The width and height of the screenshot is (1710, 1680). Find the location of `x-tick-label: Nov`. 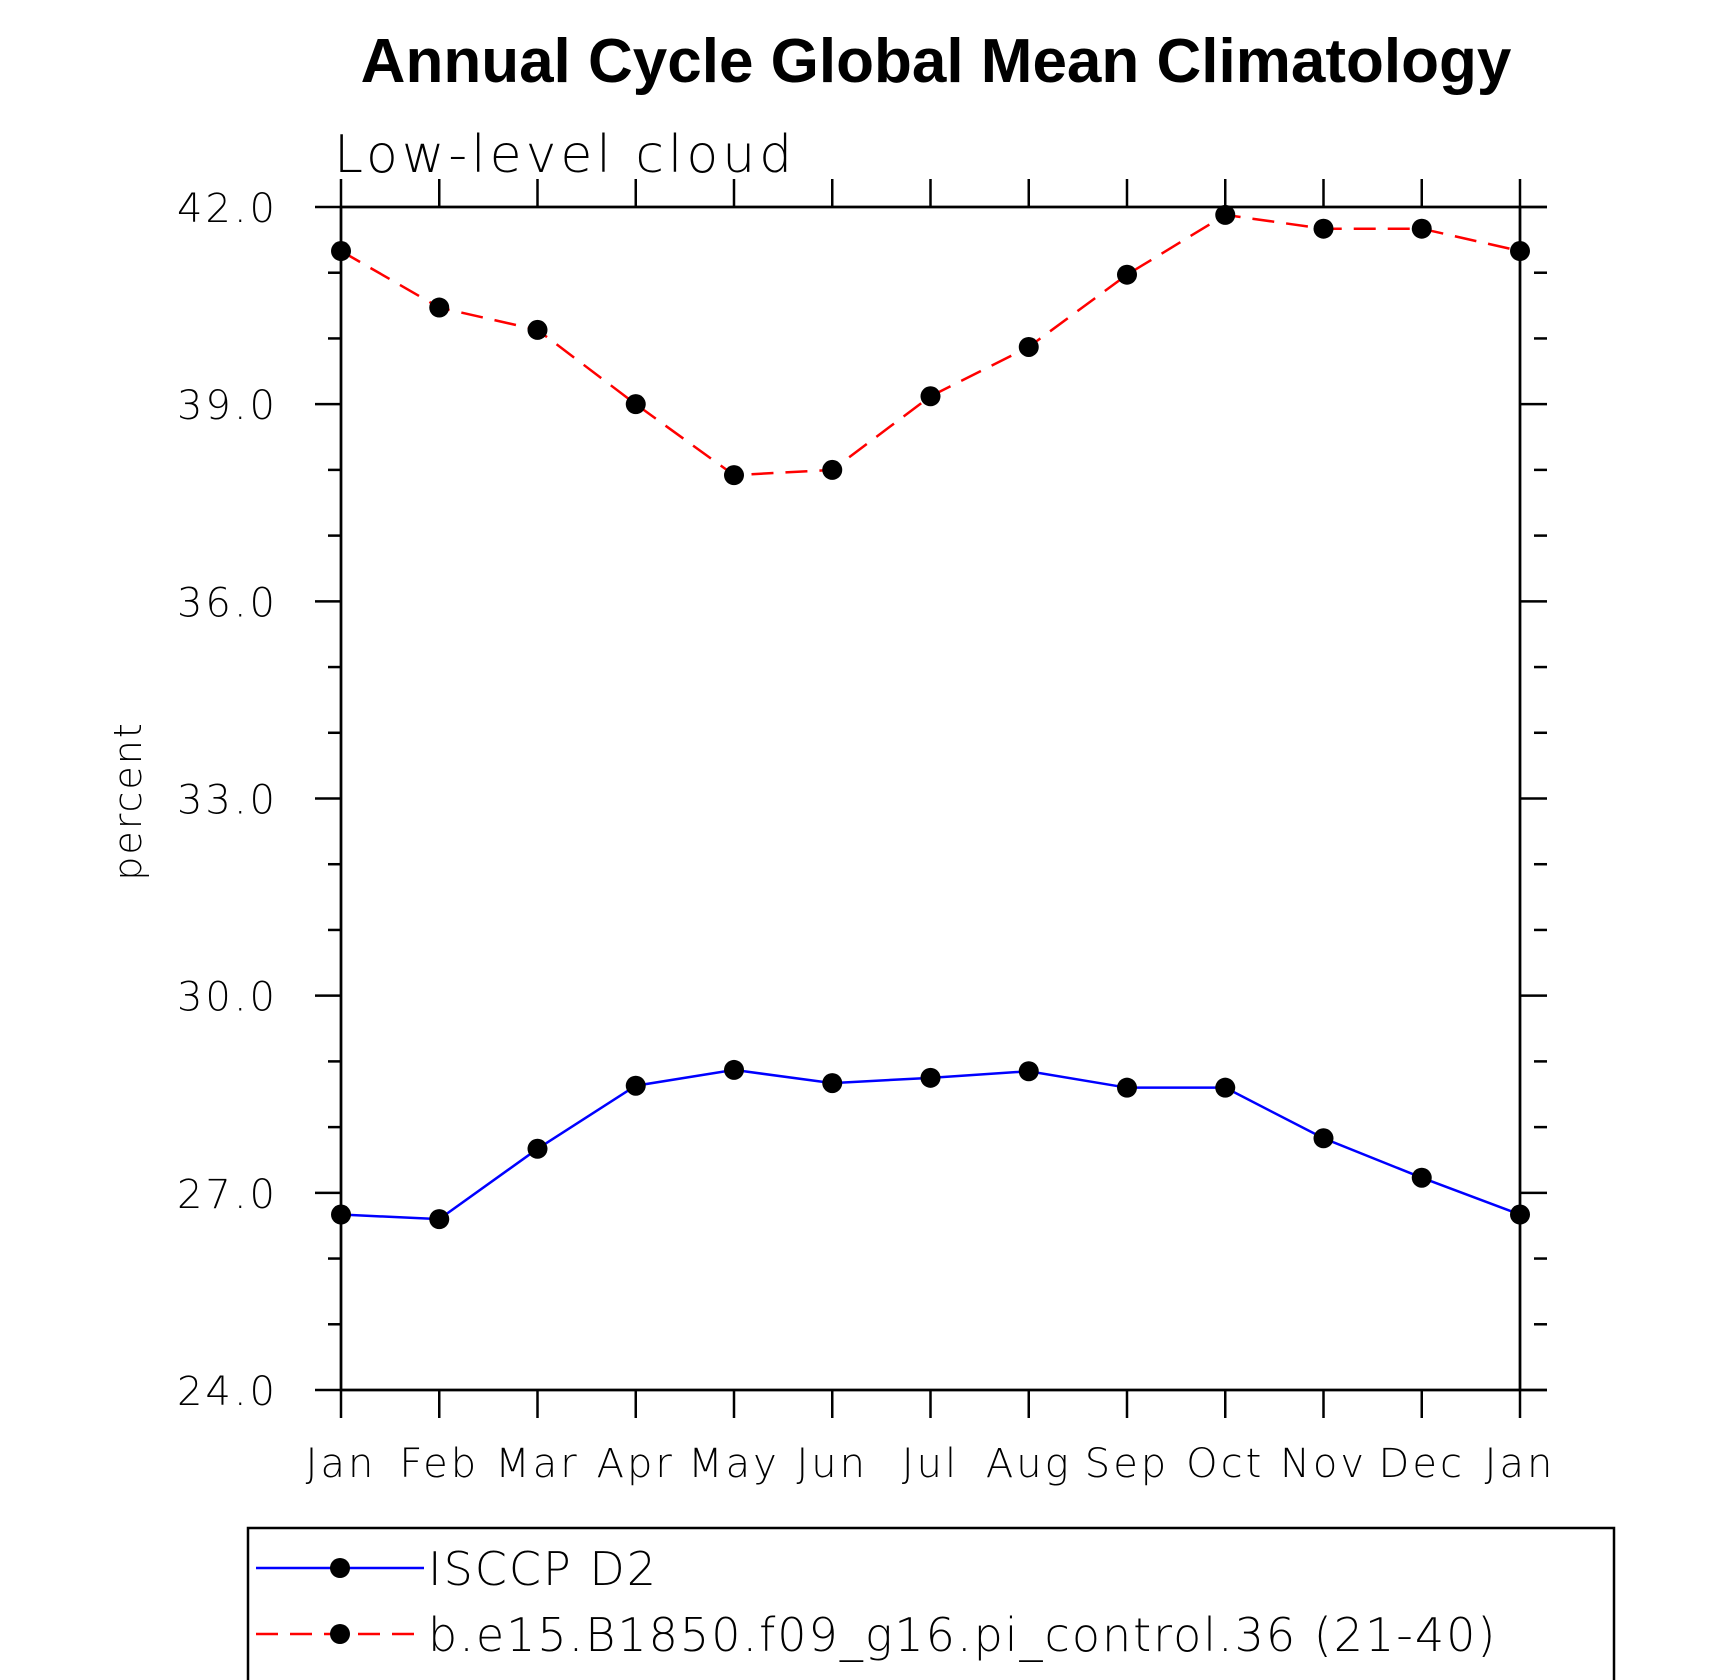

x-tick-label: Nov is located at coordinates (1323, 1464).